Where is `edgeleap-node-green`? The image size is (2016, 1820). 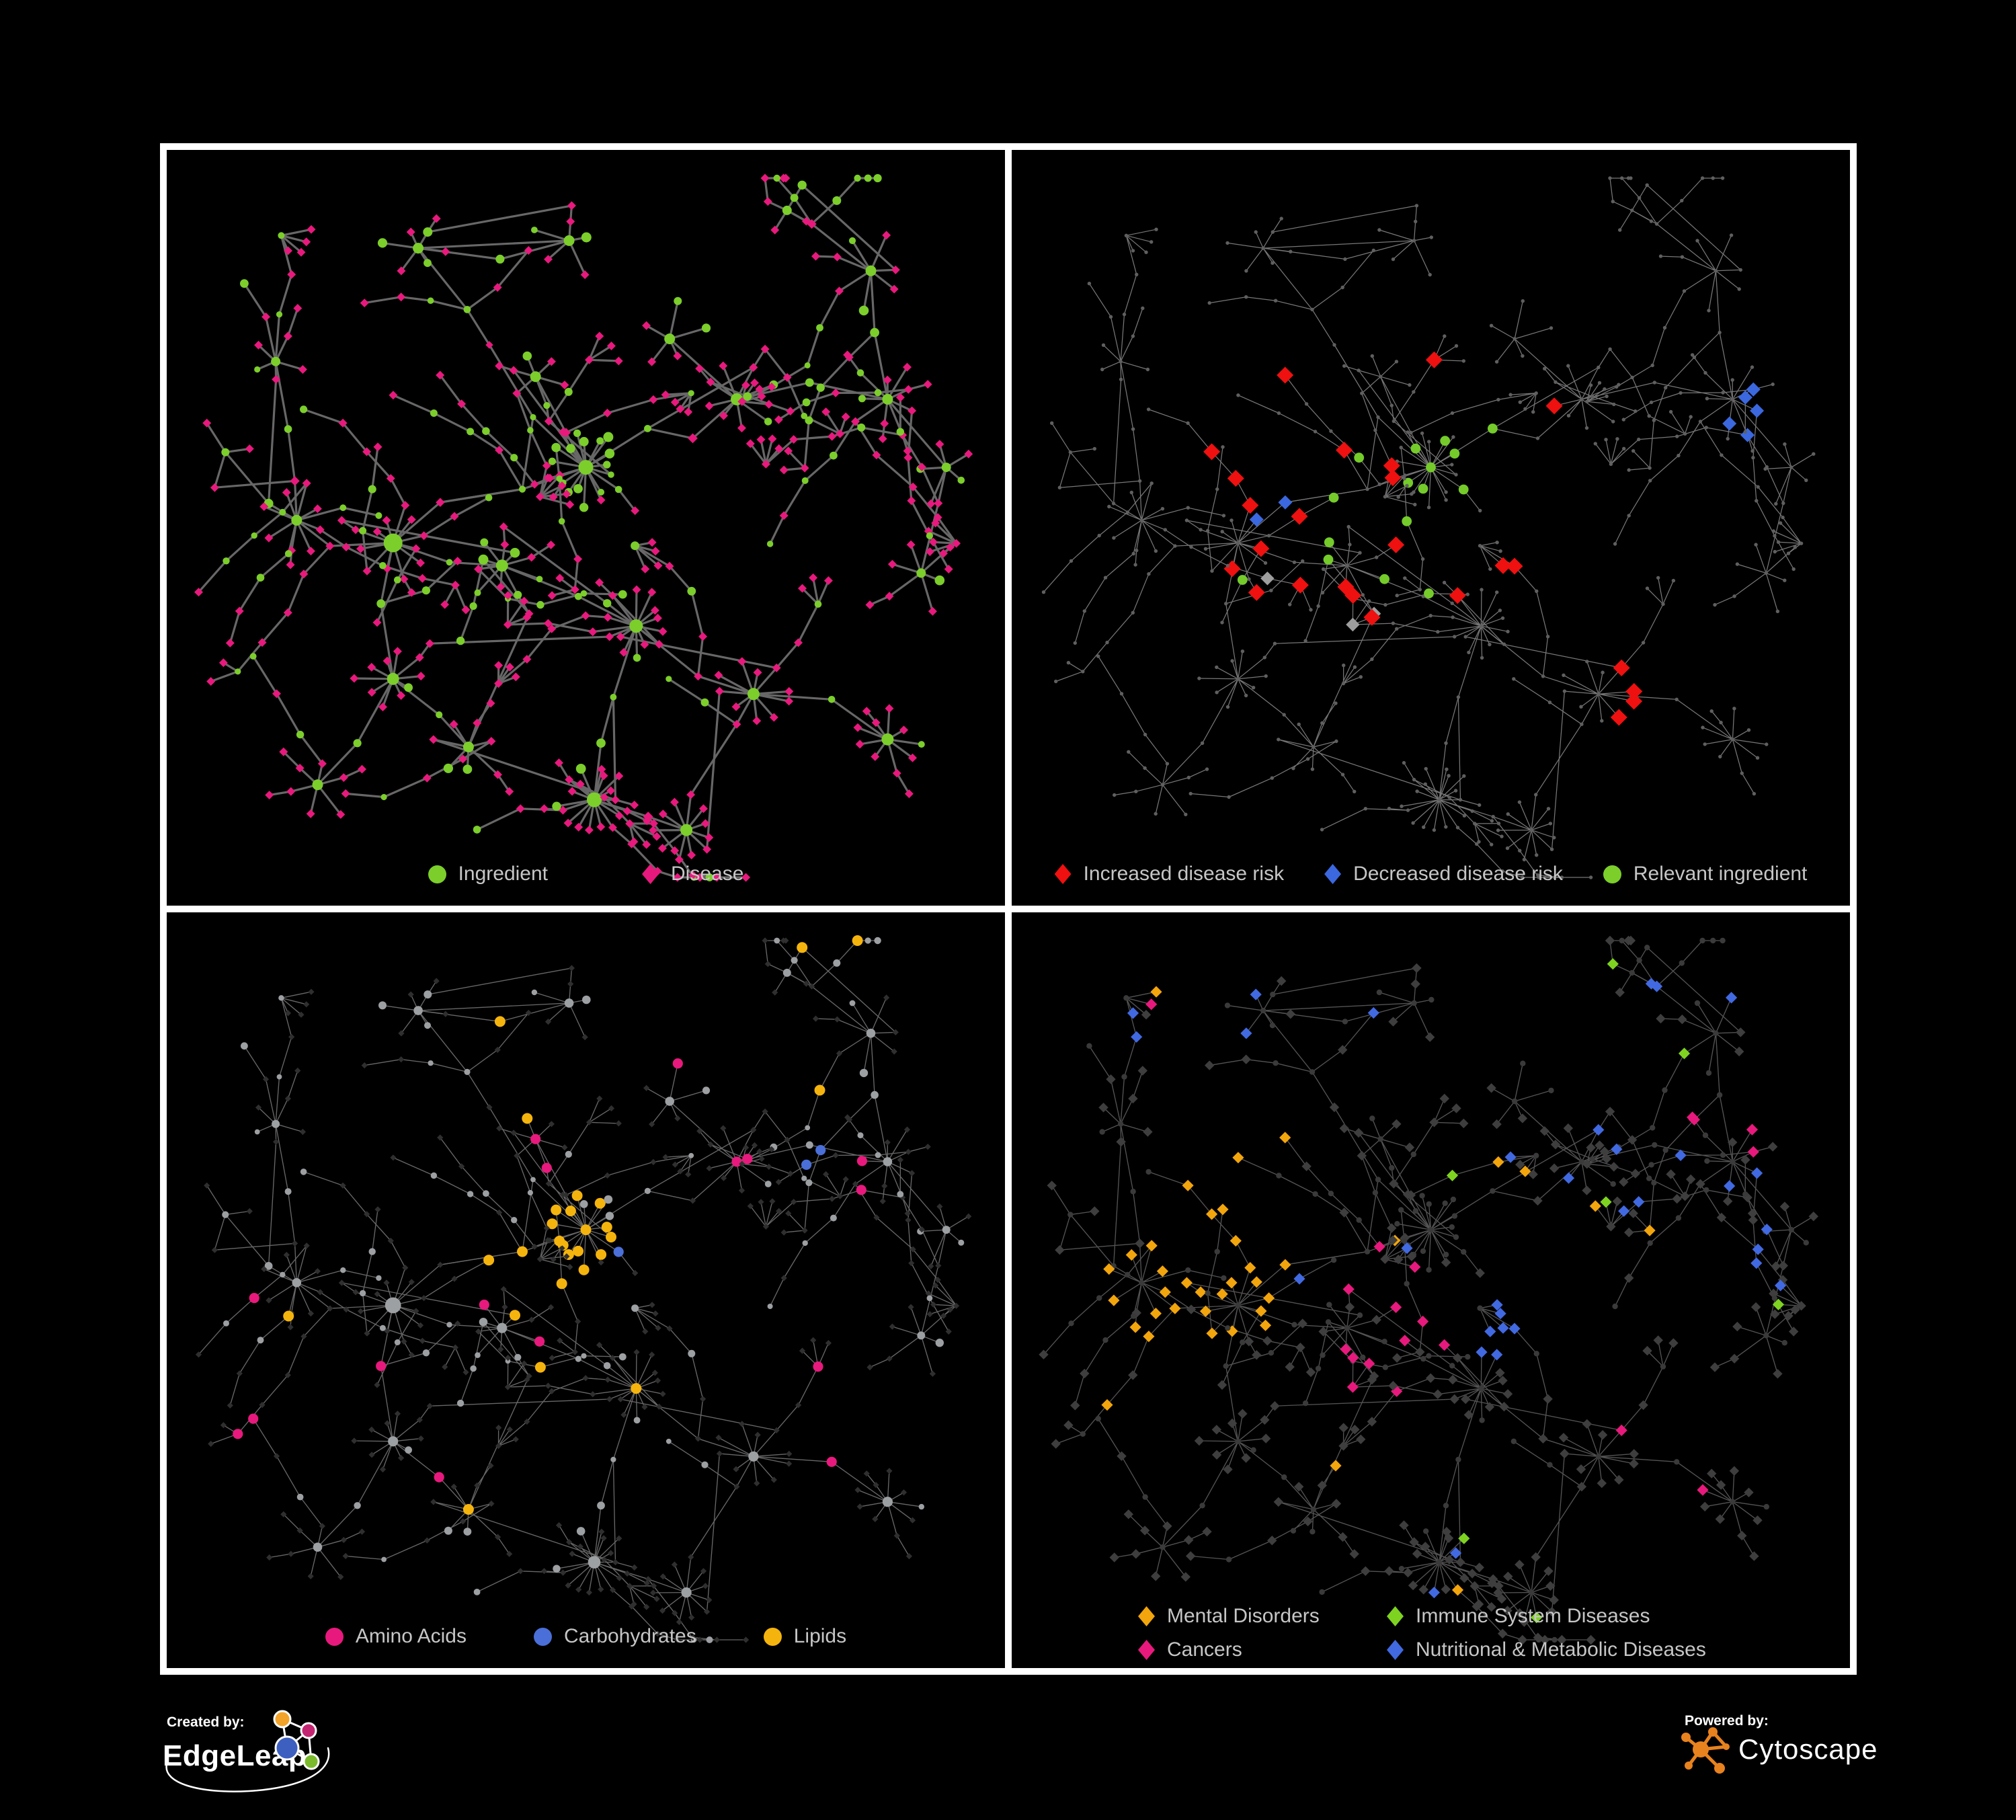 edgeleap-node-green is located at coordinates (311, 1761).